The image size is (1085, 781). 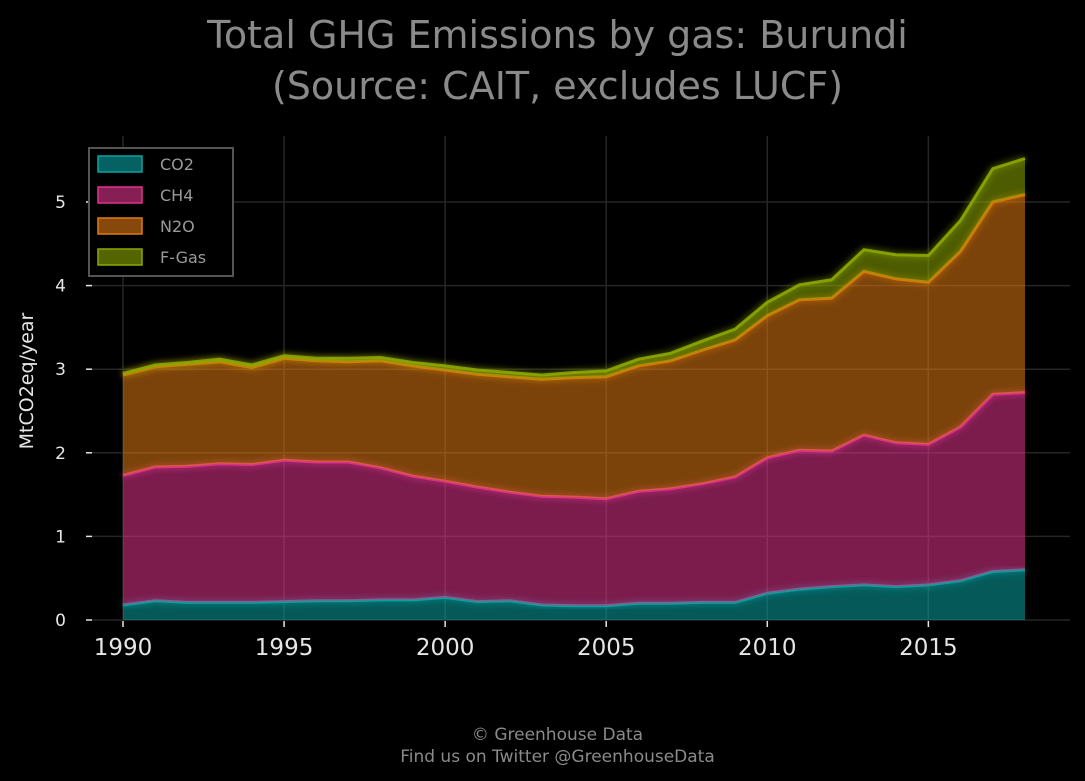 I want to click on chart-title: Total GHG Emissions by gas: Burundi, so click(x=557, y=35).